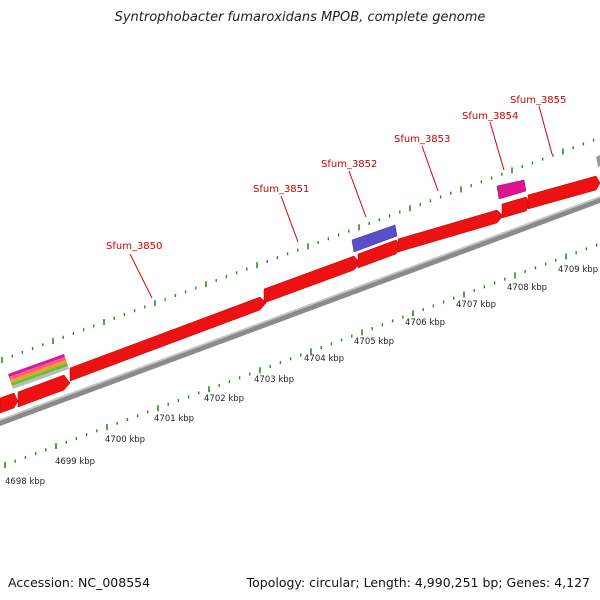  I want to click on kbp-label-4704: 4704 kbp, so click(324, 359).